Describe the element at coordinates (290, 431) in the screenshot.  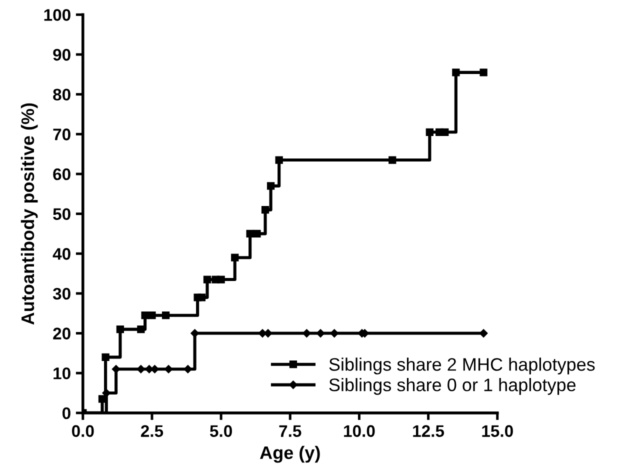
I see `x-tick-label: 7.5` at that location.